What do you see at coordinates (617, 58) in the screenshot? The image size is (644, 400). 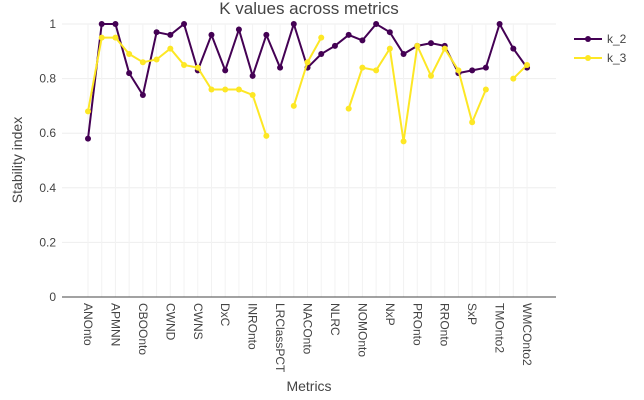 I see `legend-label: k_3` at bounding box center [617, 58].